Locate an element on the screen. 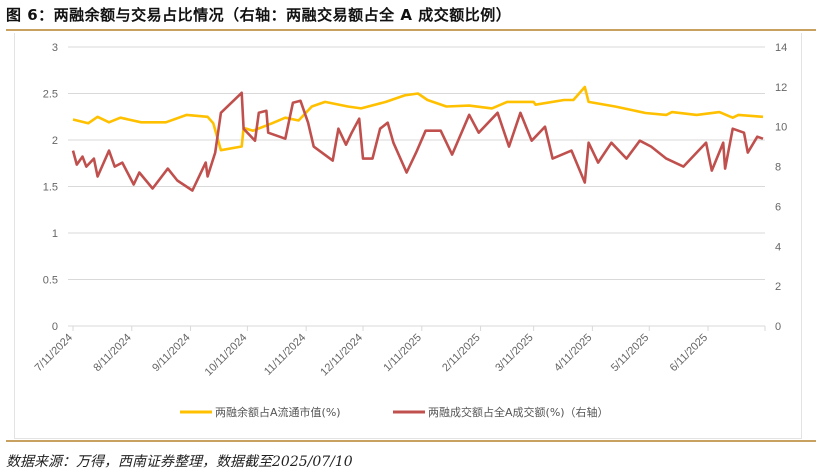 The height and width of the screenshot is (473, 821). right-axis-tick-label: 4 is located at coordinates (778, 247).